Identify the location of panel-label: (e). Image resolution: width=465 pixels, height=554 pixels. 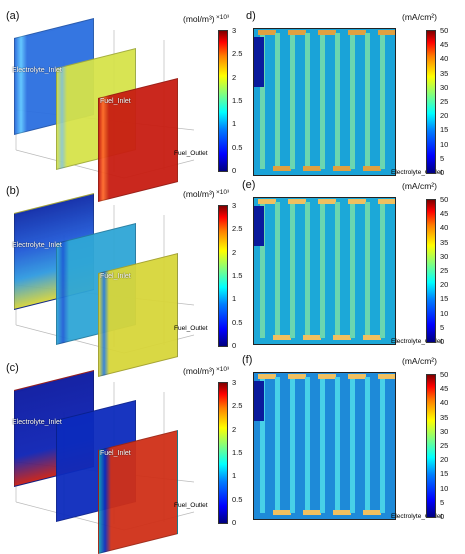
(249, 185).